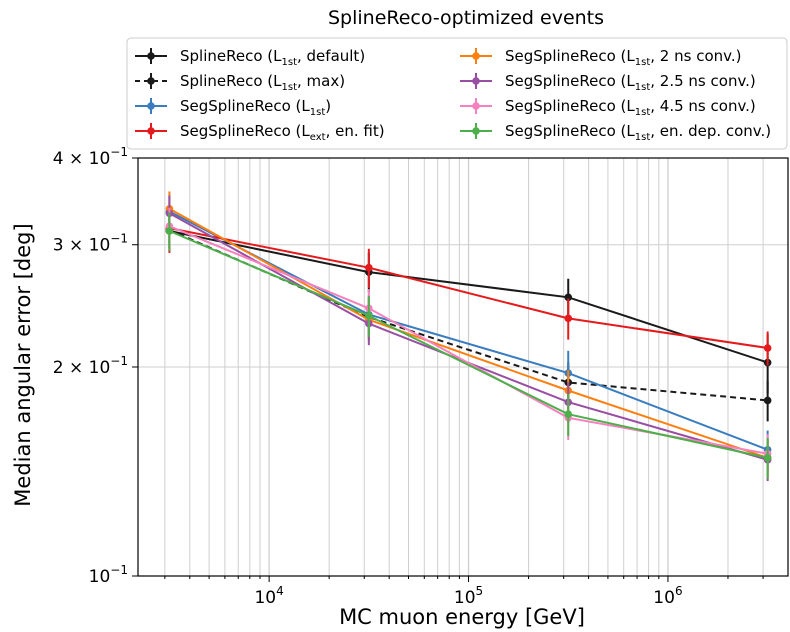 Image resolution: width=790 pixels, height=632 pixels. Describe the element at coordinates (90, 157) in the screenshot. I see `y-tick-label: 4 × 10⁻¹` at that location.